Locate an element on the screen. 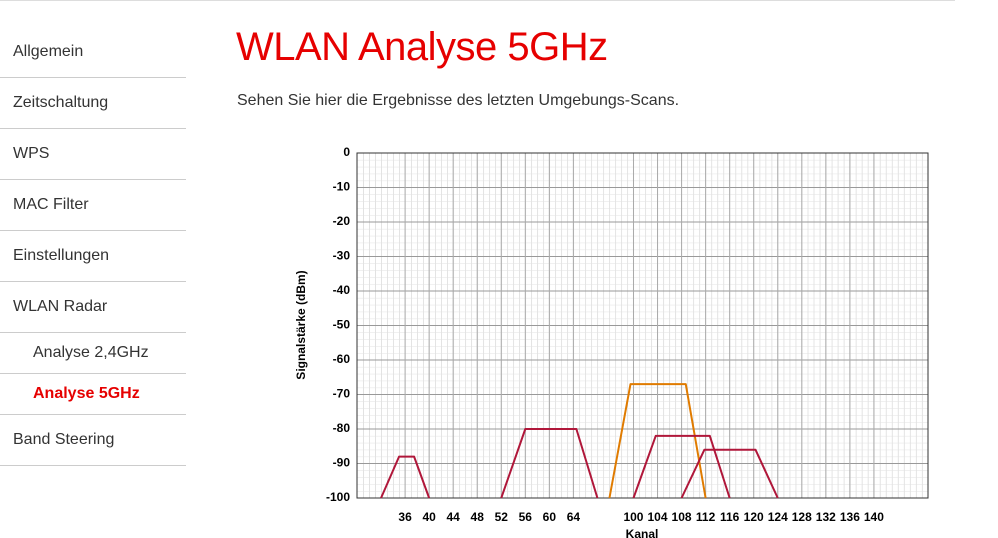  nav-item: WLAN Radar is located at coordinates (93, 307).